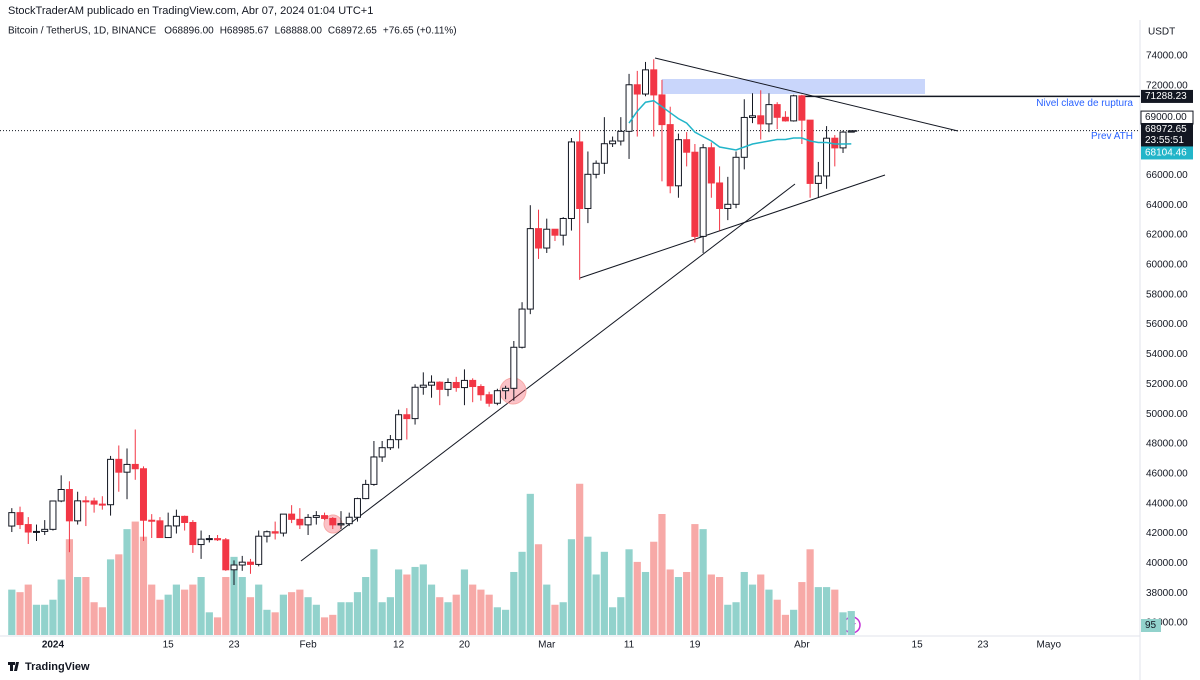 The height and width of the screenshot is (680, 1200). What do you see at coordinates (1166, 96) in the screenshot?
I see `key-level-label: 71288.23` at bounding box center [1166, 96].